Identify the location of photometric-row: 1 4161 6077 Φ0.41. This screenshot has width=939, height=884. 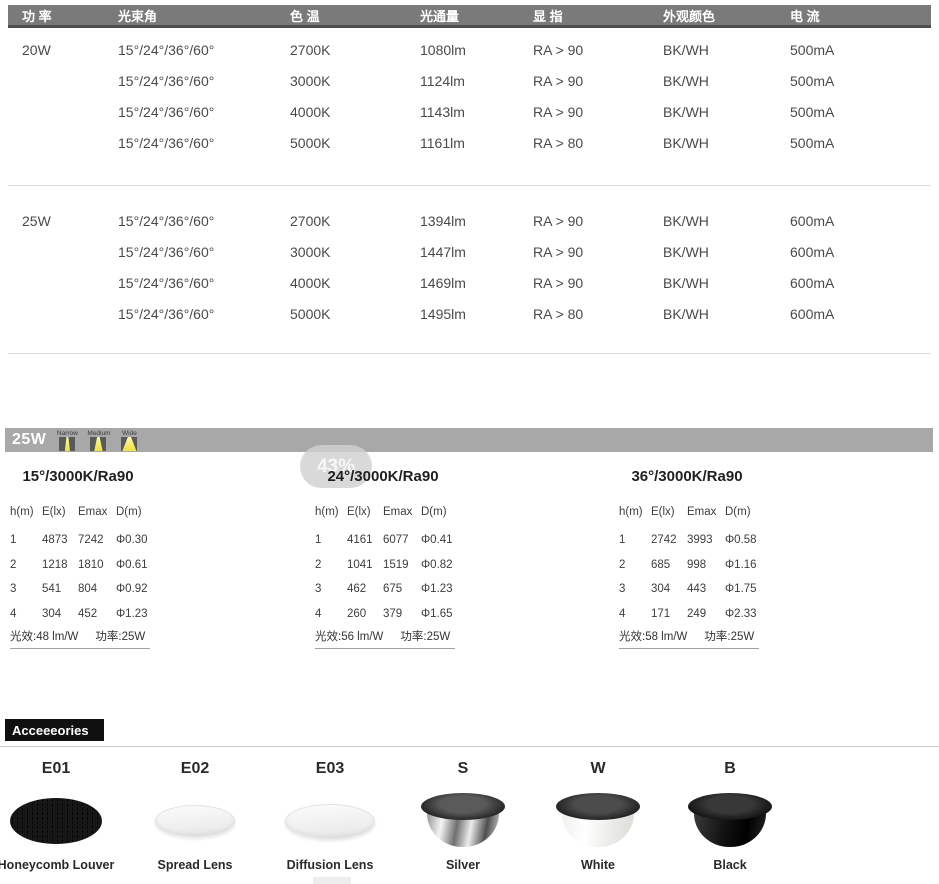
(388, 540).